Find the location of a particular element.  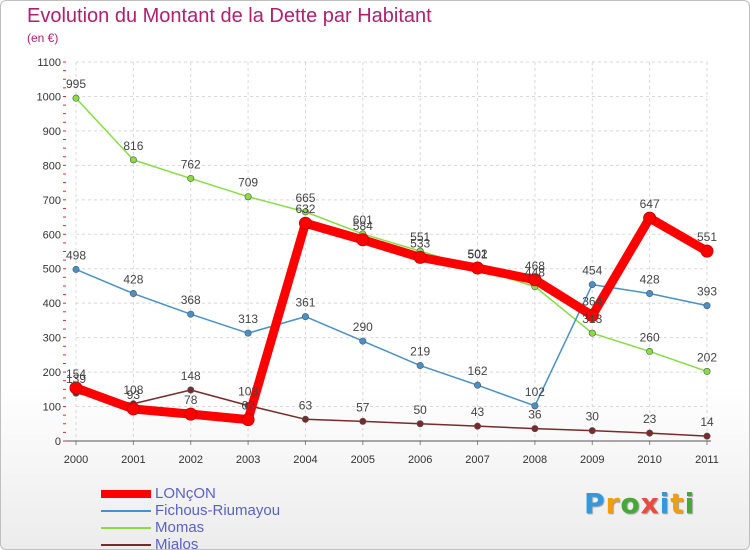

data-label: 290 is located at coordinates (363, 327).